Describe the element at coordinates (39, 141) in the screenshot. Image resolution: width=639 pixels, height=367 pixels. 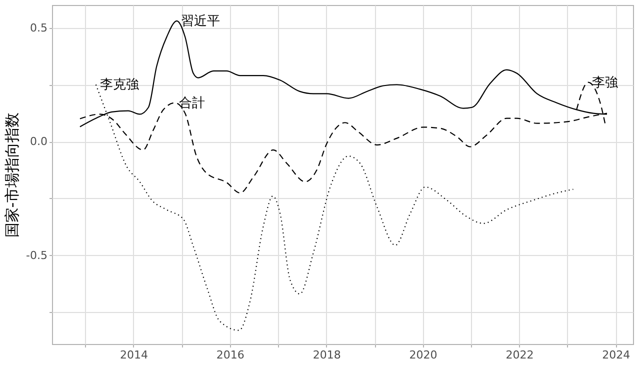
I see `y-tick-label: 0.0` at that location.